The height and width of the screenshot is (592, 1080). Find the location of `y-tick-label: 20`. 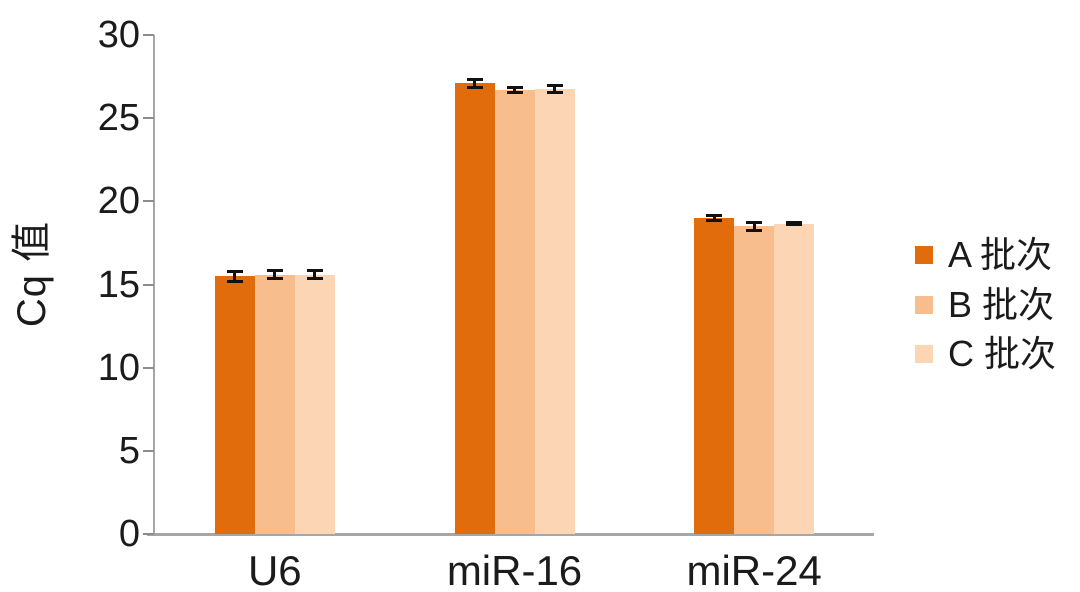

y-tick-label: 20 is located at coordinates (118, 201).